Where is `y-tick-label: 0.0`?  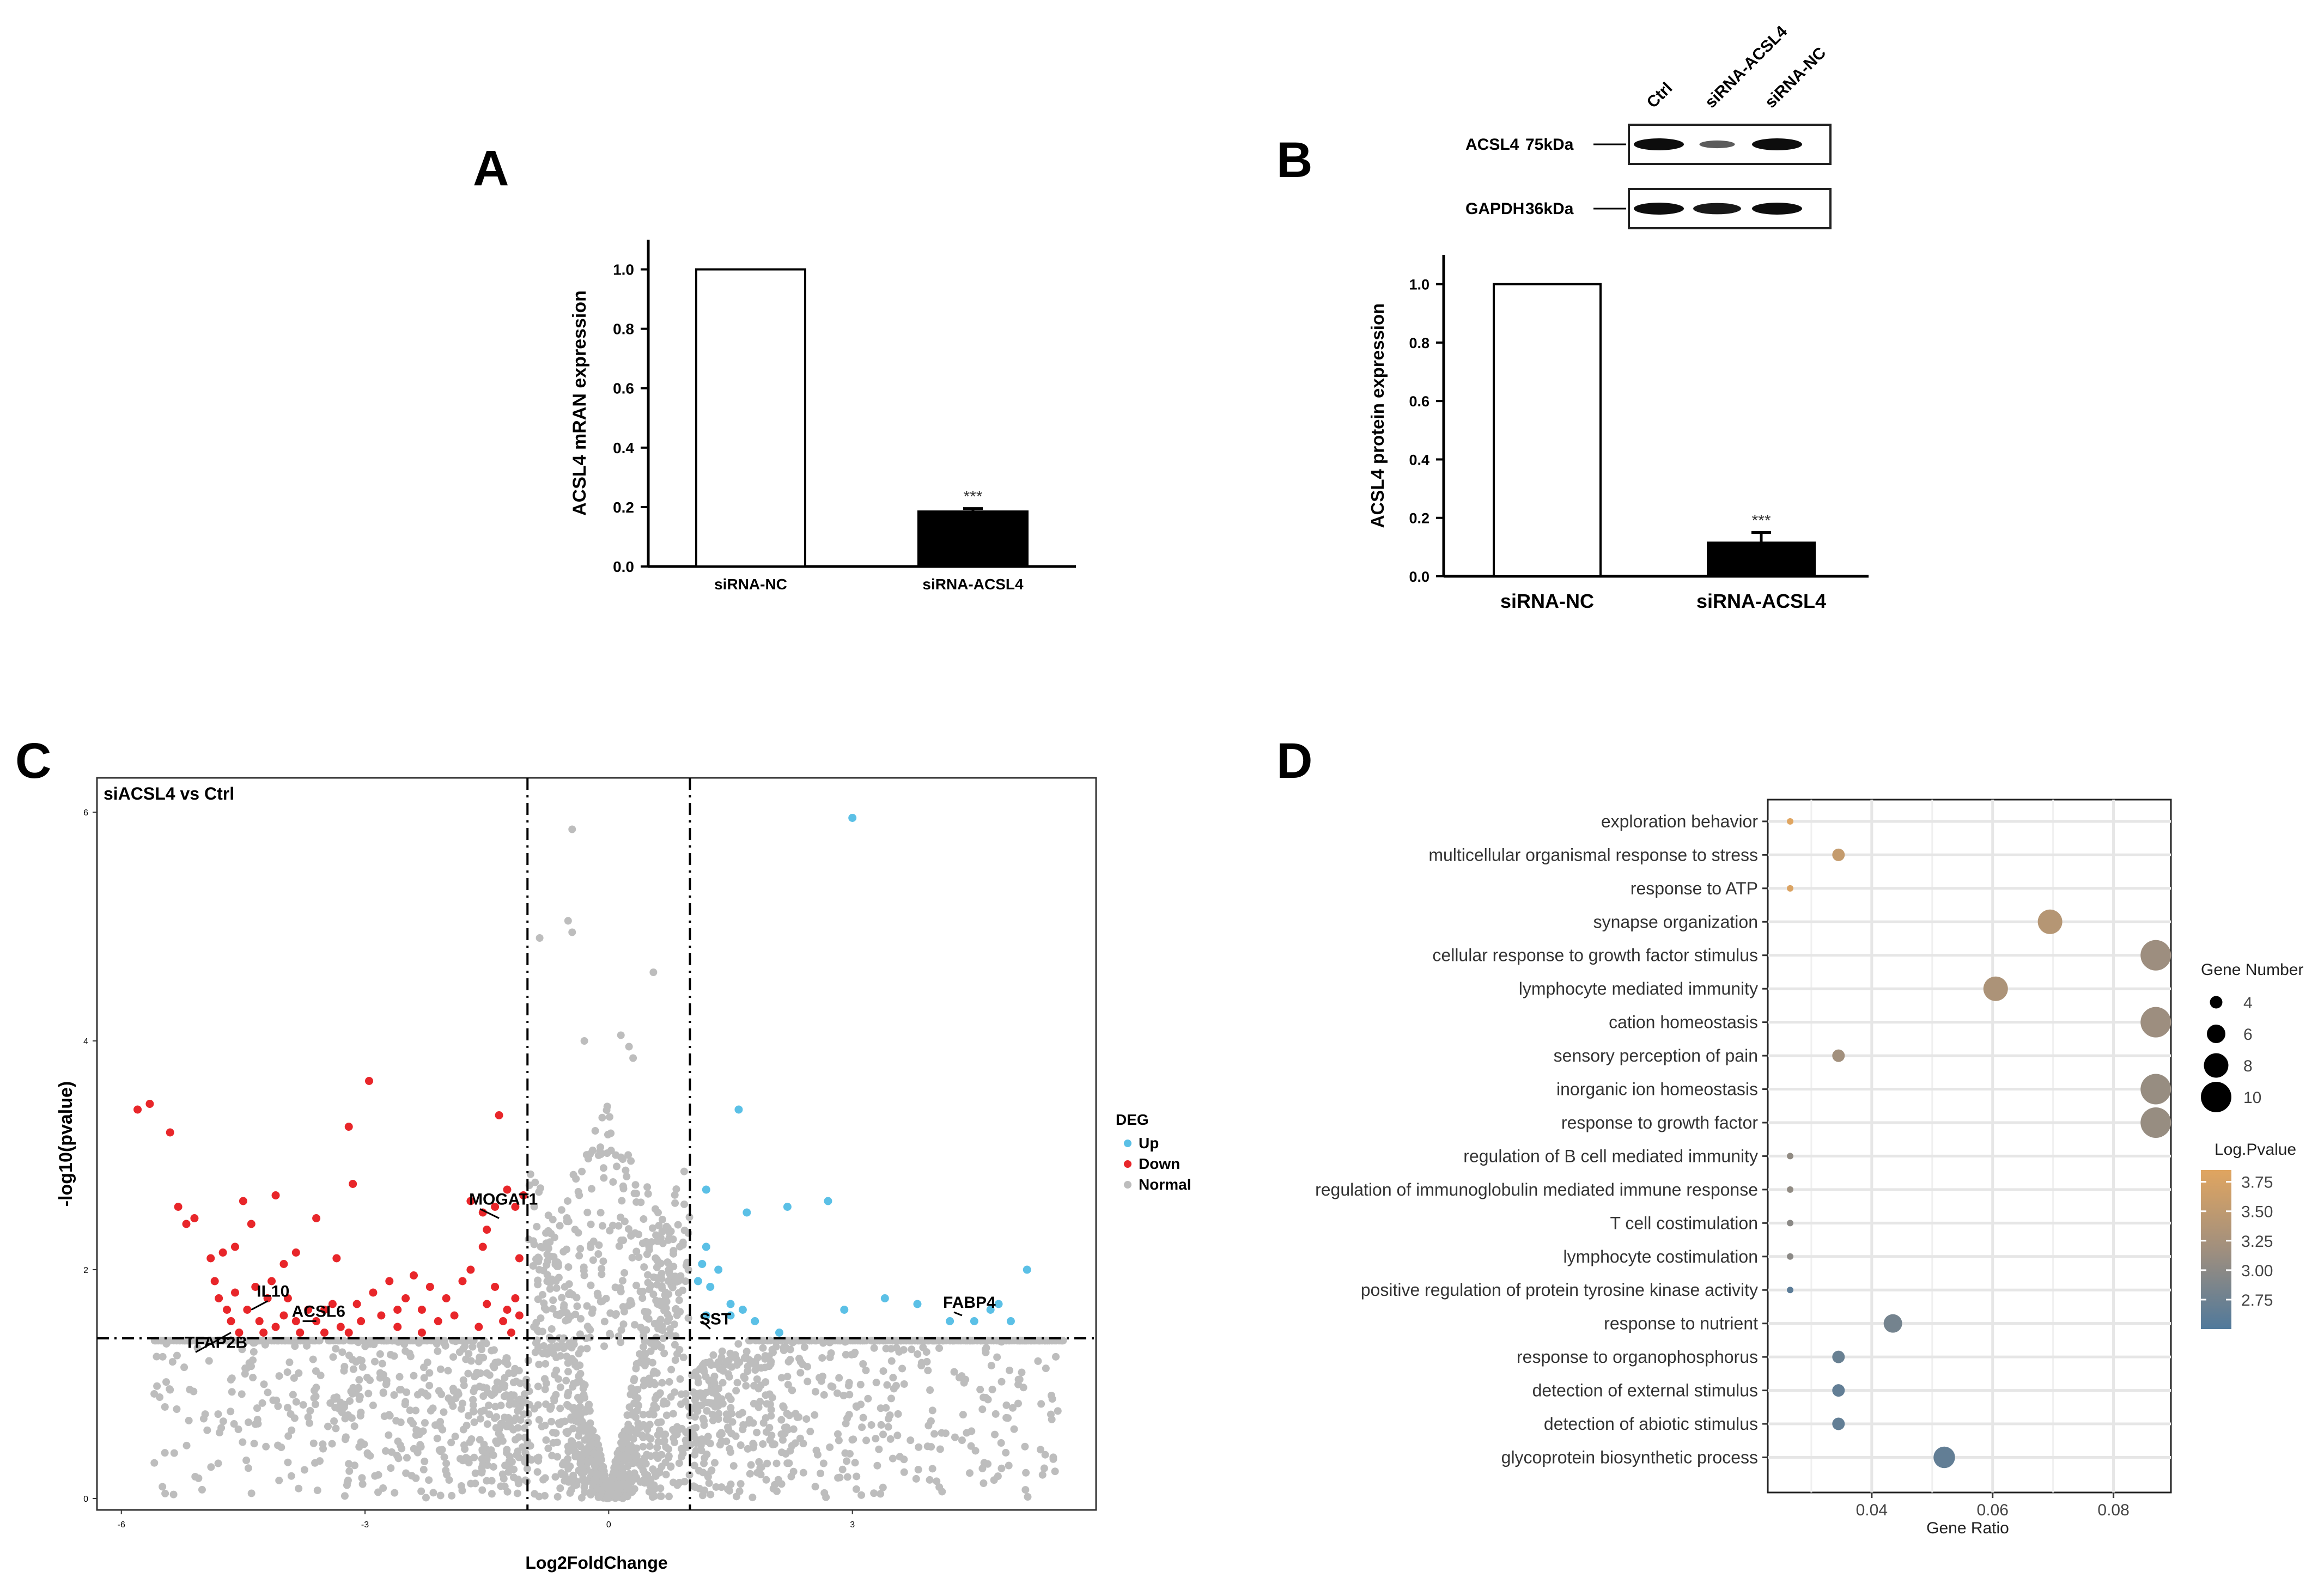 y-tick-label: 0.0 is located at coordinates (1419, 577).